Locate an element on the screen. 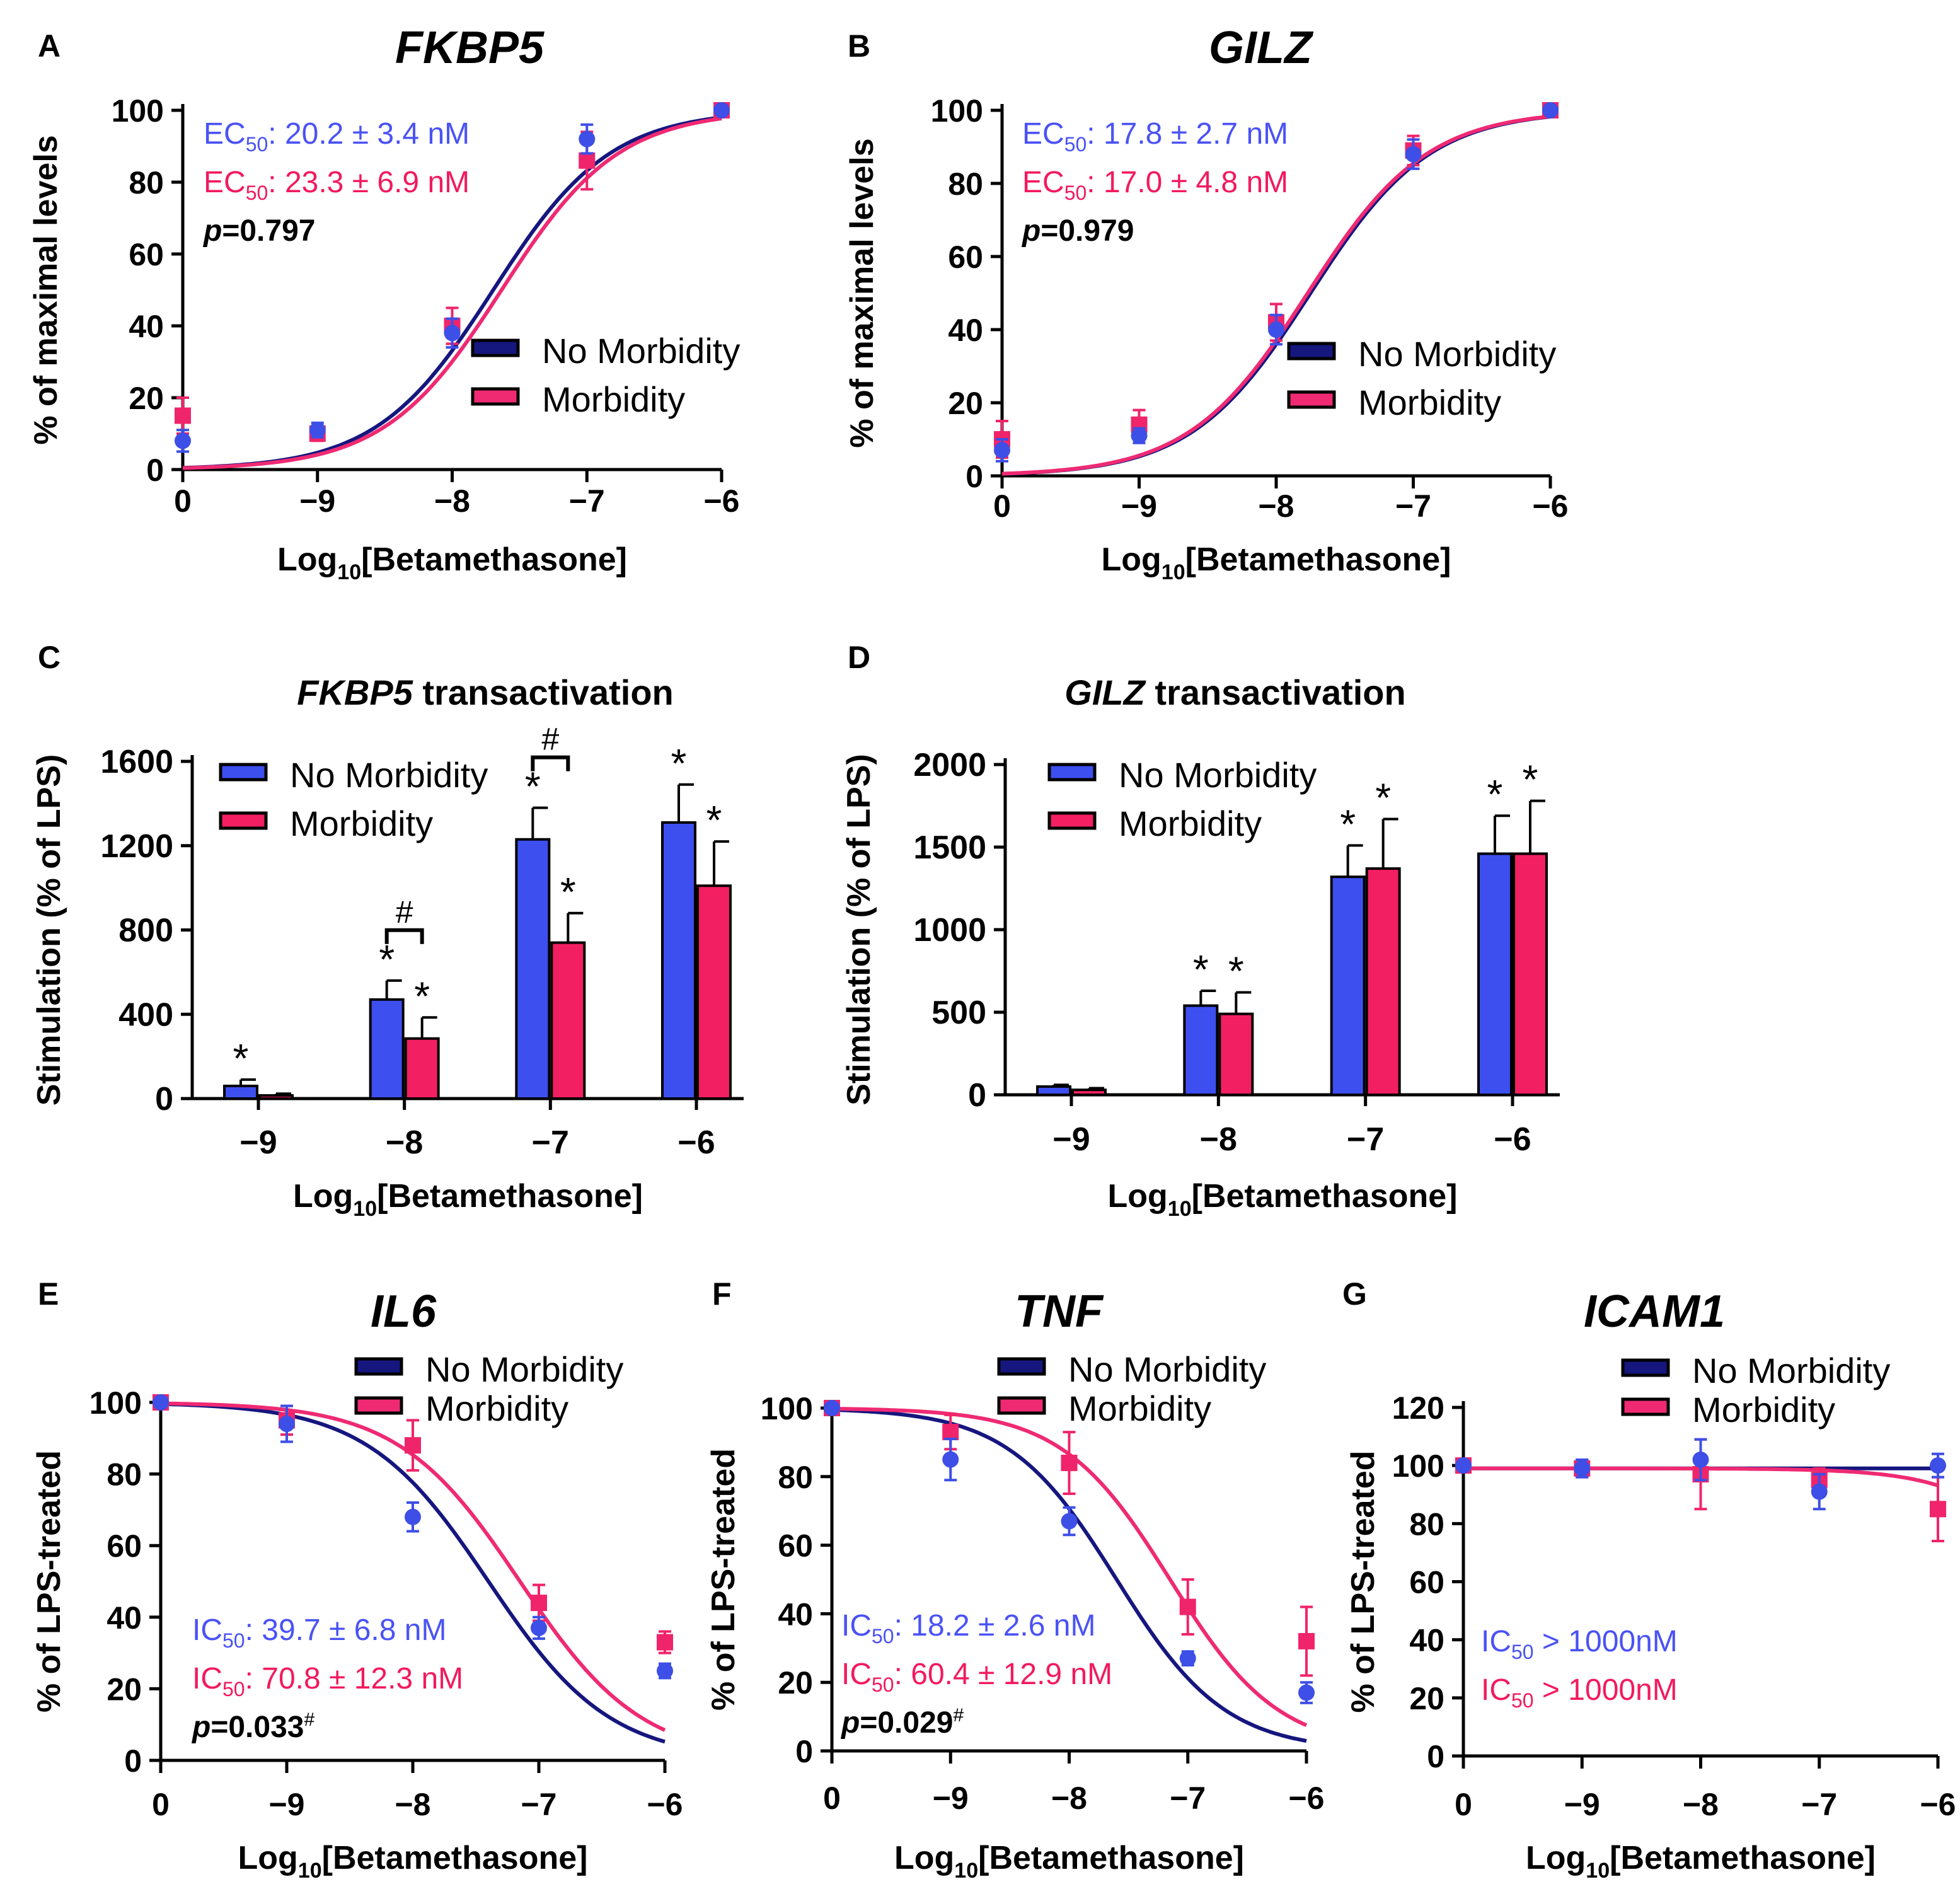  stat-line: EC50: 17.8 ± 2.7 nM is located at coordinates (1155, 136).